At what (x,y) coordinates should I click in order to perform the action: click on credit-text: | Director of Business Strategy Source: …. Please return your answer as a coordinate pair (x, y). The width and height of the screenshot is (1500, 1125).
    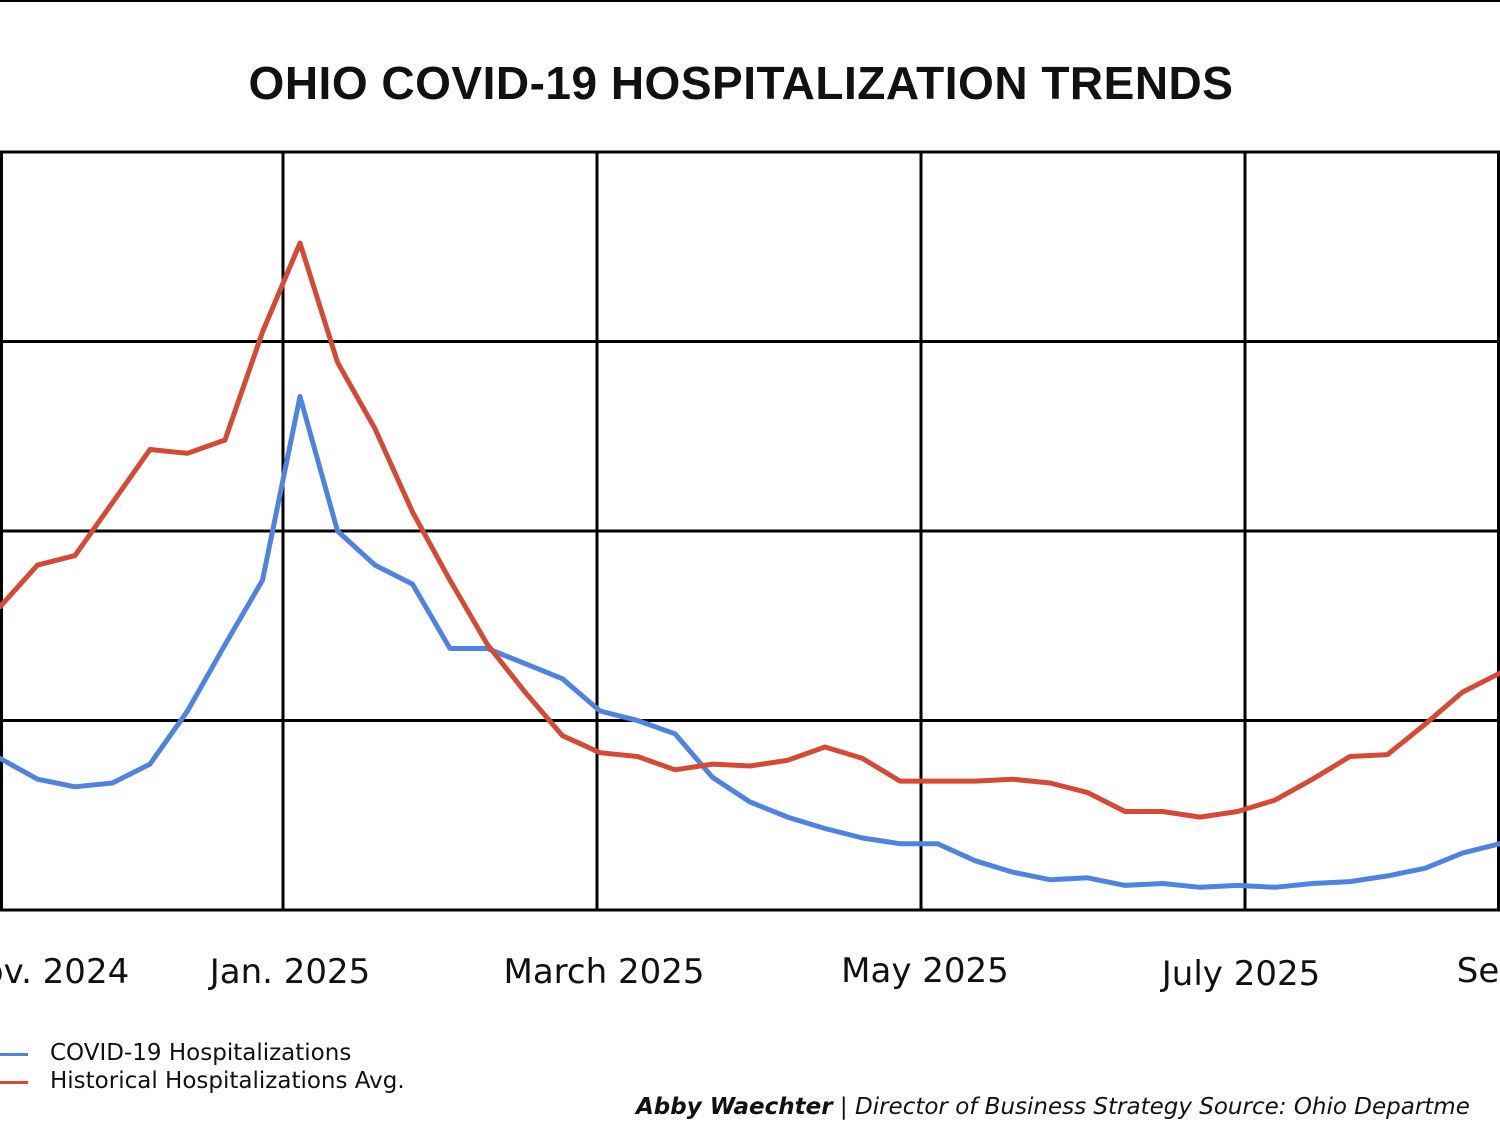
    Looking at the image, I should click on (1151, 1107).